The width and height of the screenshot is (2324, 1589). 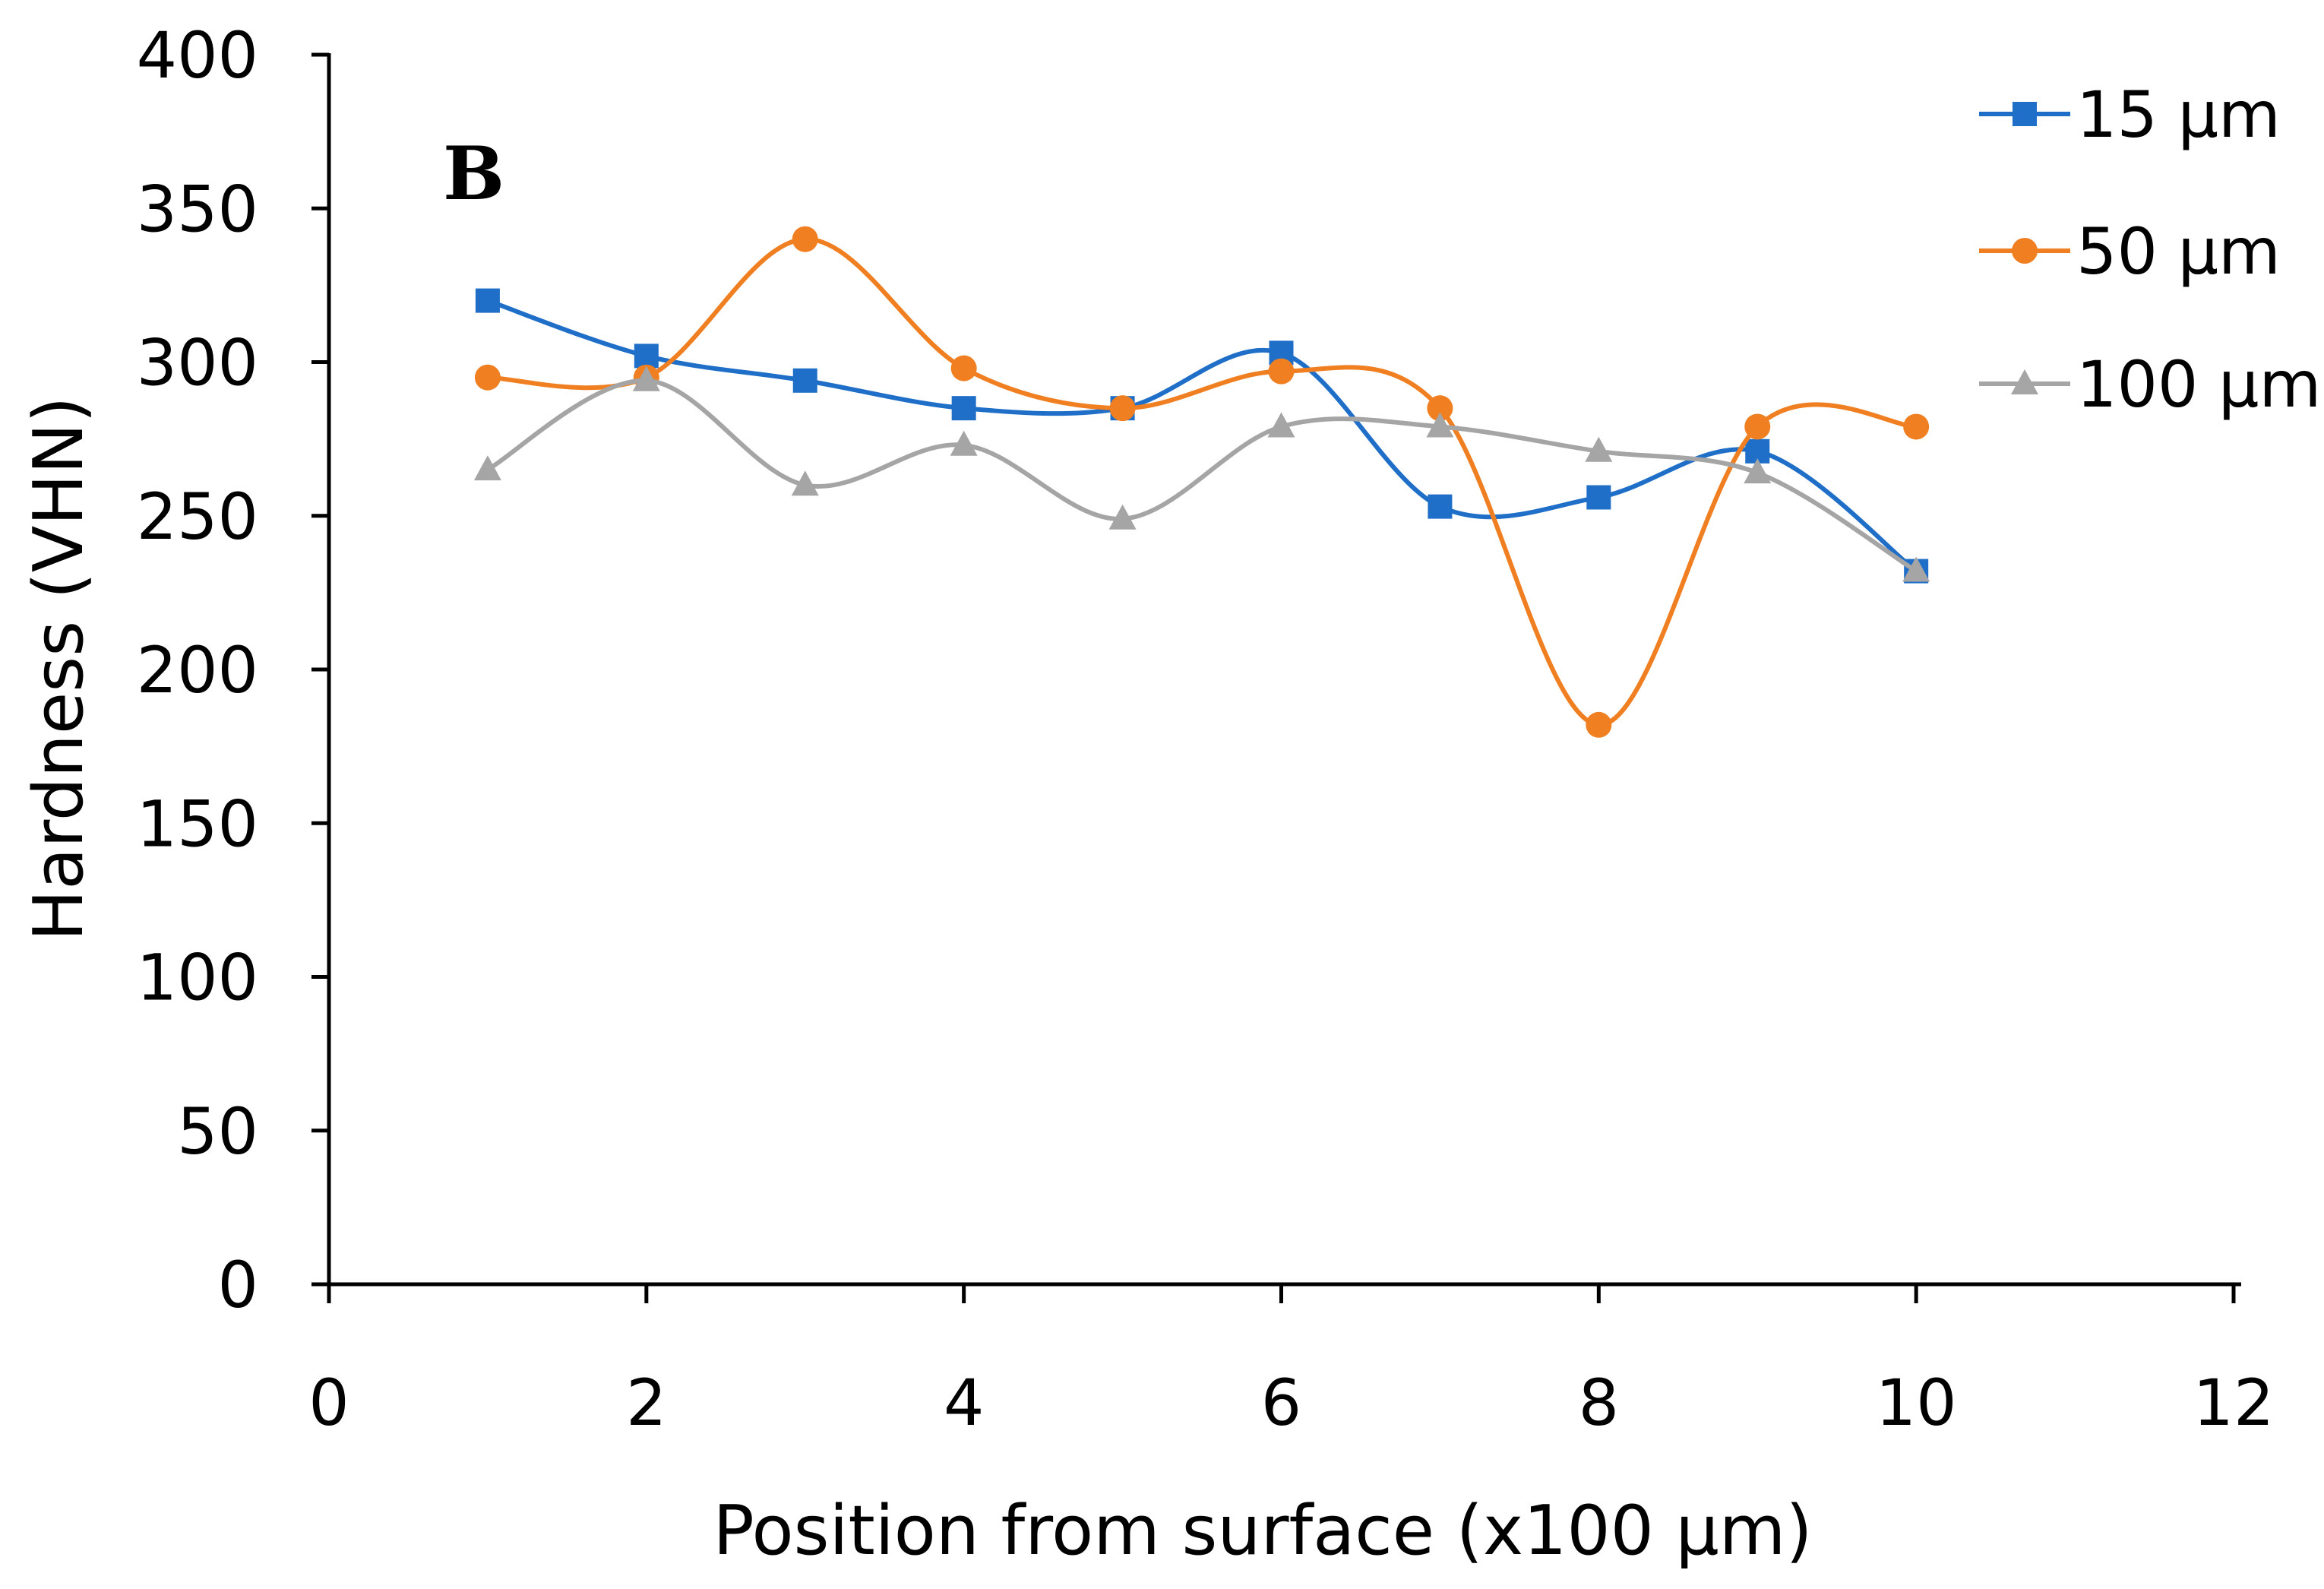 I want to click on legend-item: 50 µm, so click(x=2130, y=251).